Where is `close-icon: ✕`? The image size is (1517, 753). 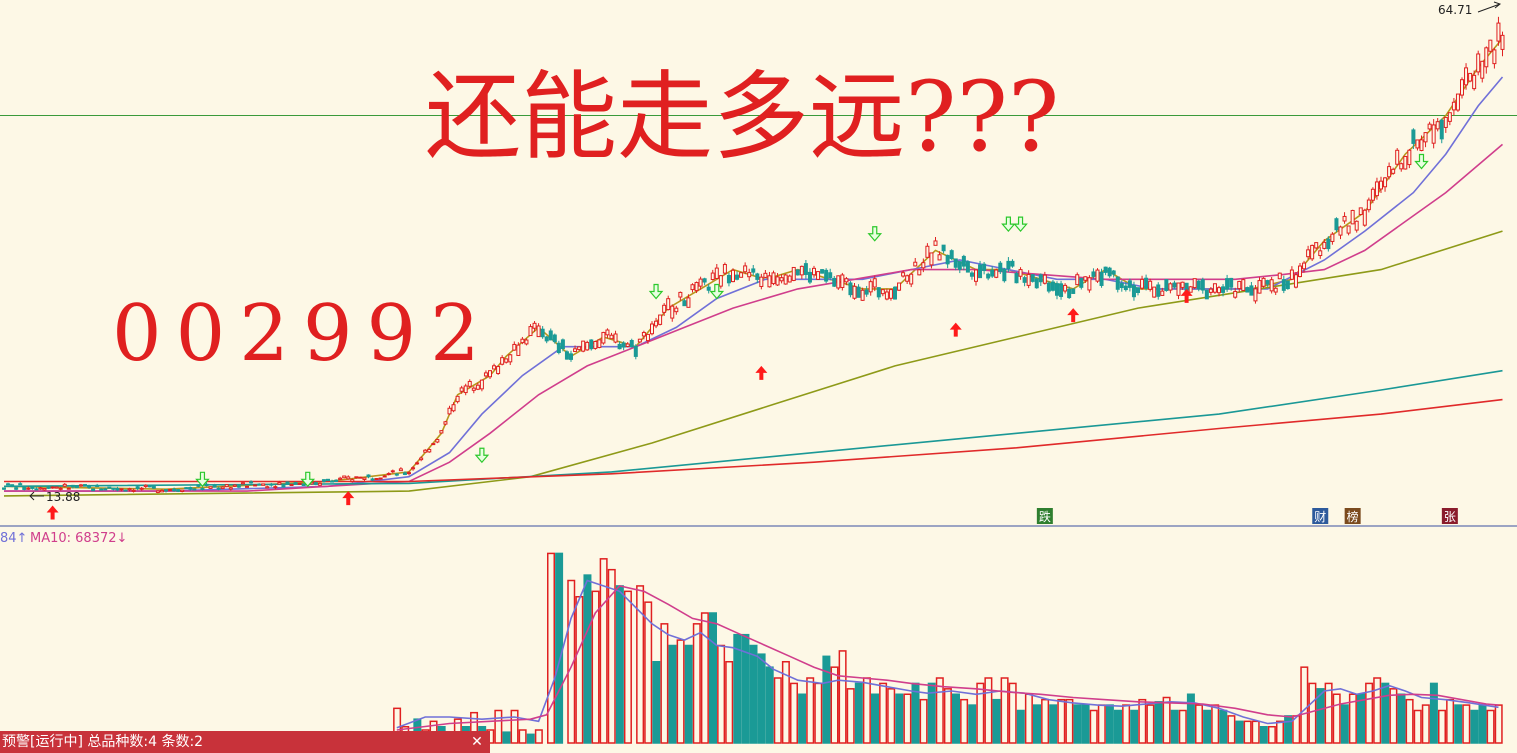
close-icon: ✕ is located at coordinates (477, 742).